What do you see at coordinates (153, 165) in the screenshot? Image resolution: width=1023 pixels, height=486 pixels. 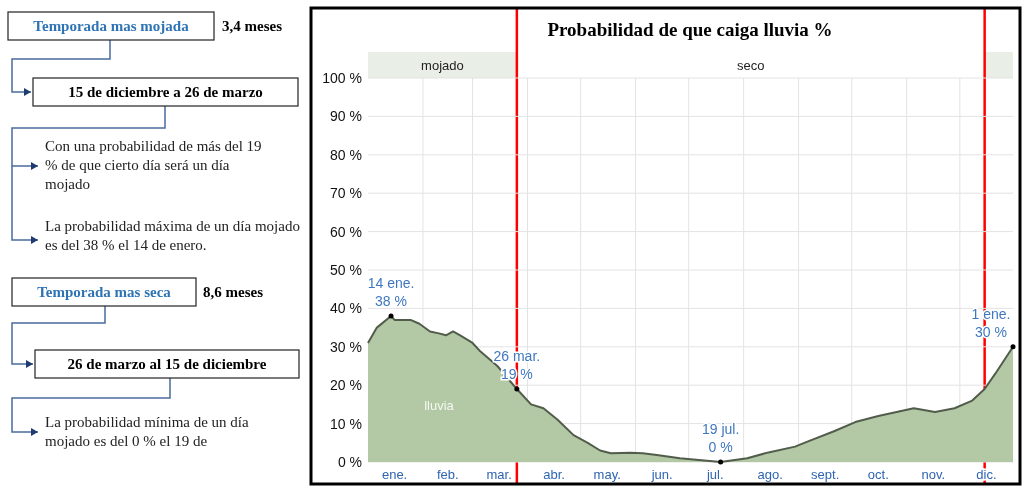 I see `text: Con una probabilidad de más del 19 % de que cierto día será un día mojado` at bounding box center [153, 165].